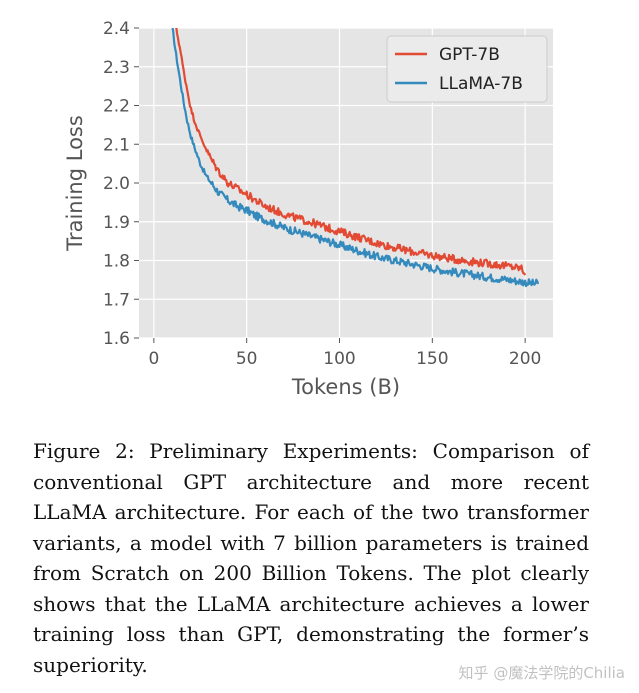  What do you see at coordinates (116, 300) in the screenshot?
I see `y-tick-label: 1.7` at bounding box center [116, 300].